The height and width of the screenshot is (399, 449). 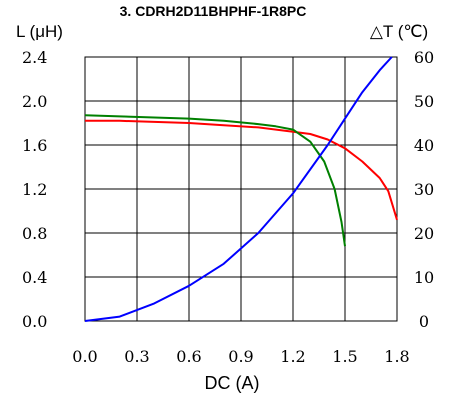 What do you see at coordinates (34, 321) in the screenshot?
I see `y-left-tick-label: 0.0` at bounding box center [34, 321].